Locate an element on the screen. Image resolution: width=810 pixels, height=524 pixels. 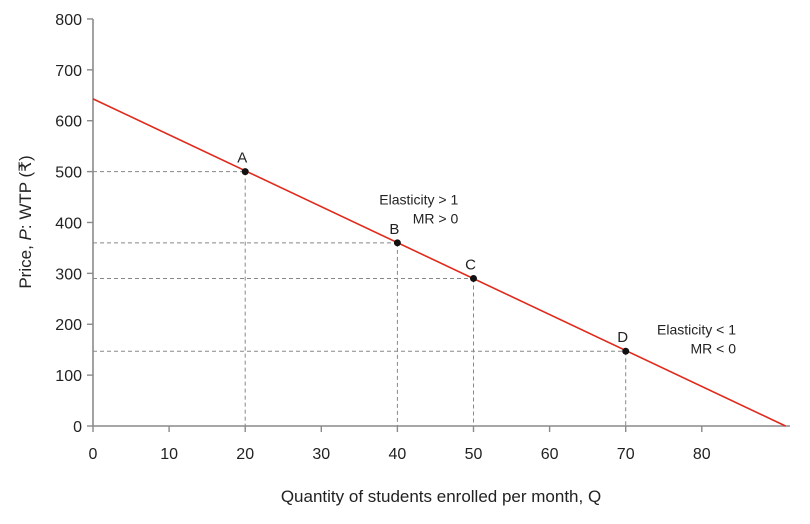
y-tick-label: 0 is located at coordinates (77, 427).